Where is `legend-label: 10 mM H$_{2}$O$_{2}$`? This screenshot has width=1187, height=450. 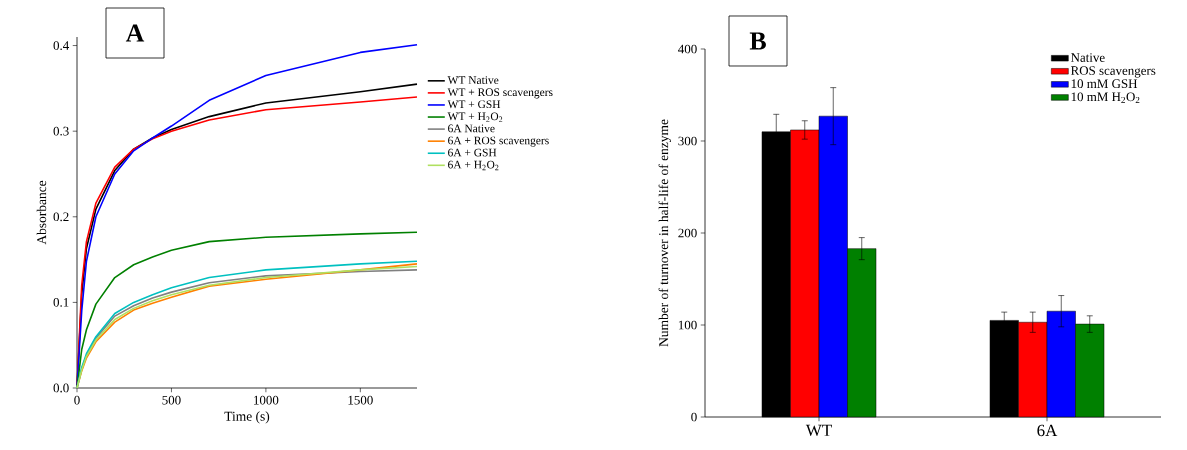 legend-label: 10 mM H$_{2}$O$_{2}$ is located at coordinates (1105, 97).